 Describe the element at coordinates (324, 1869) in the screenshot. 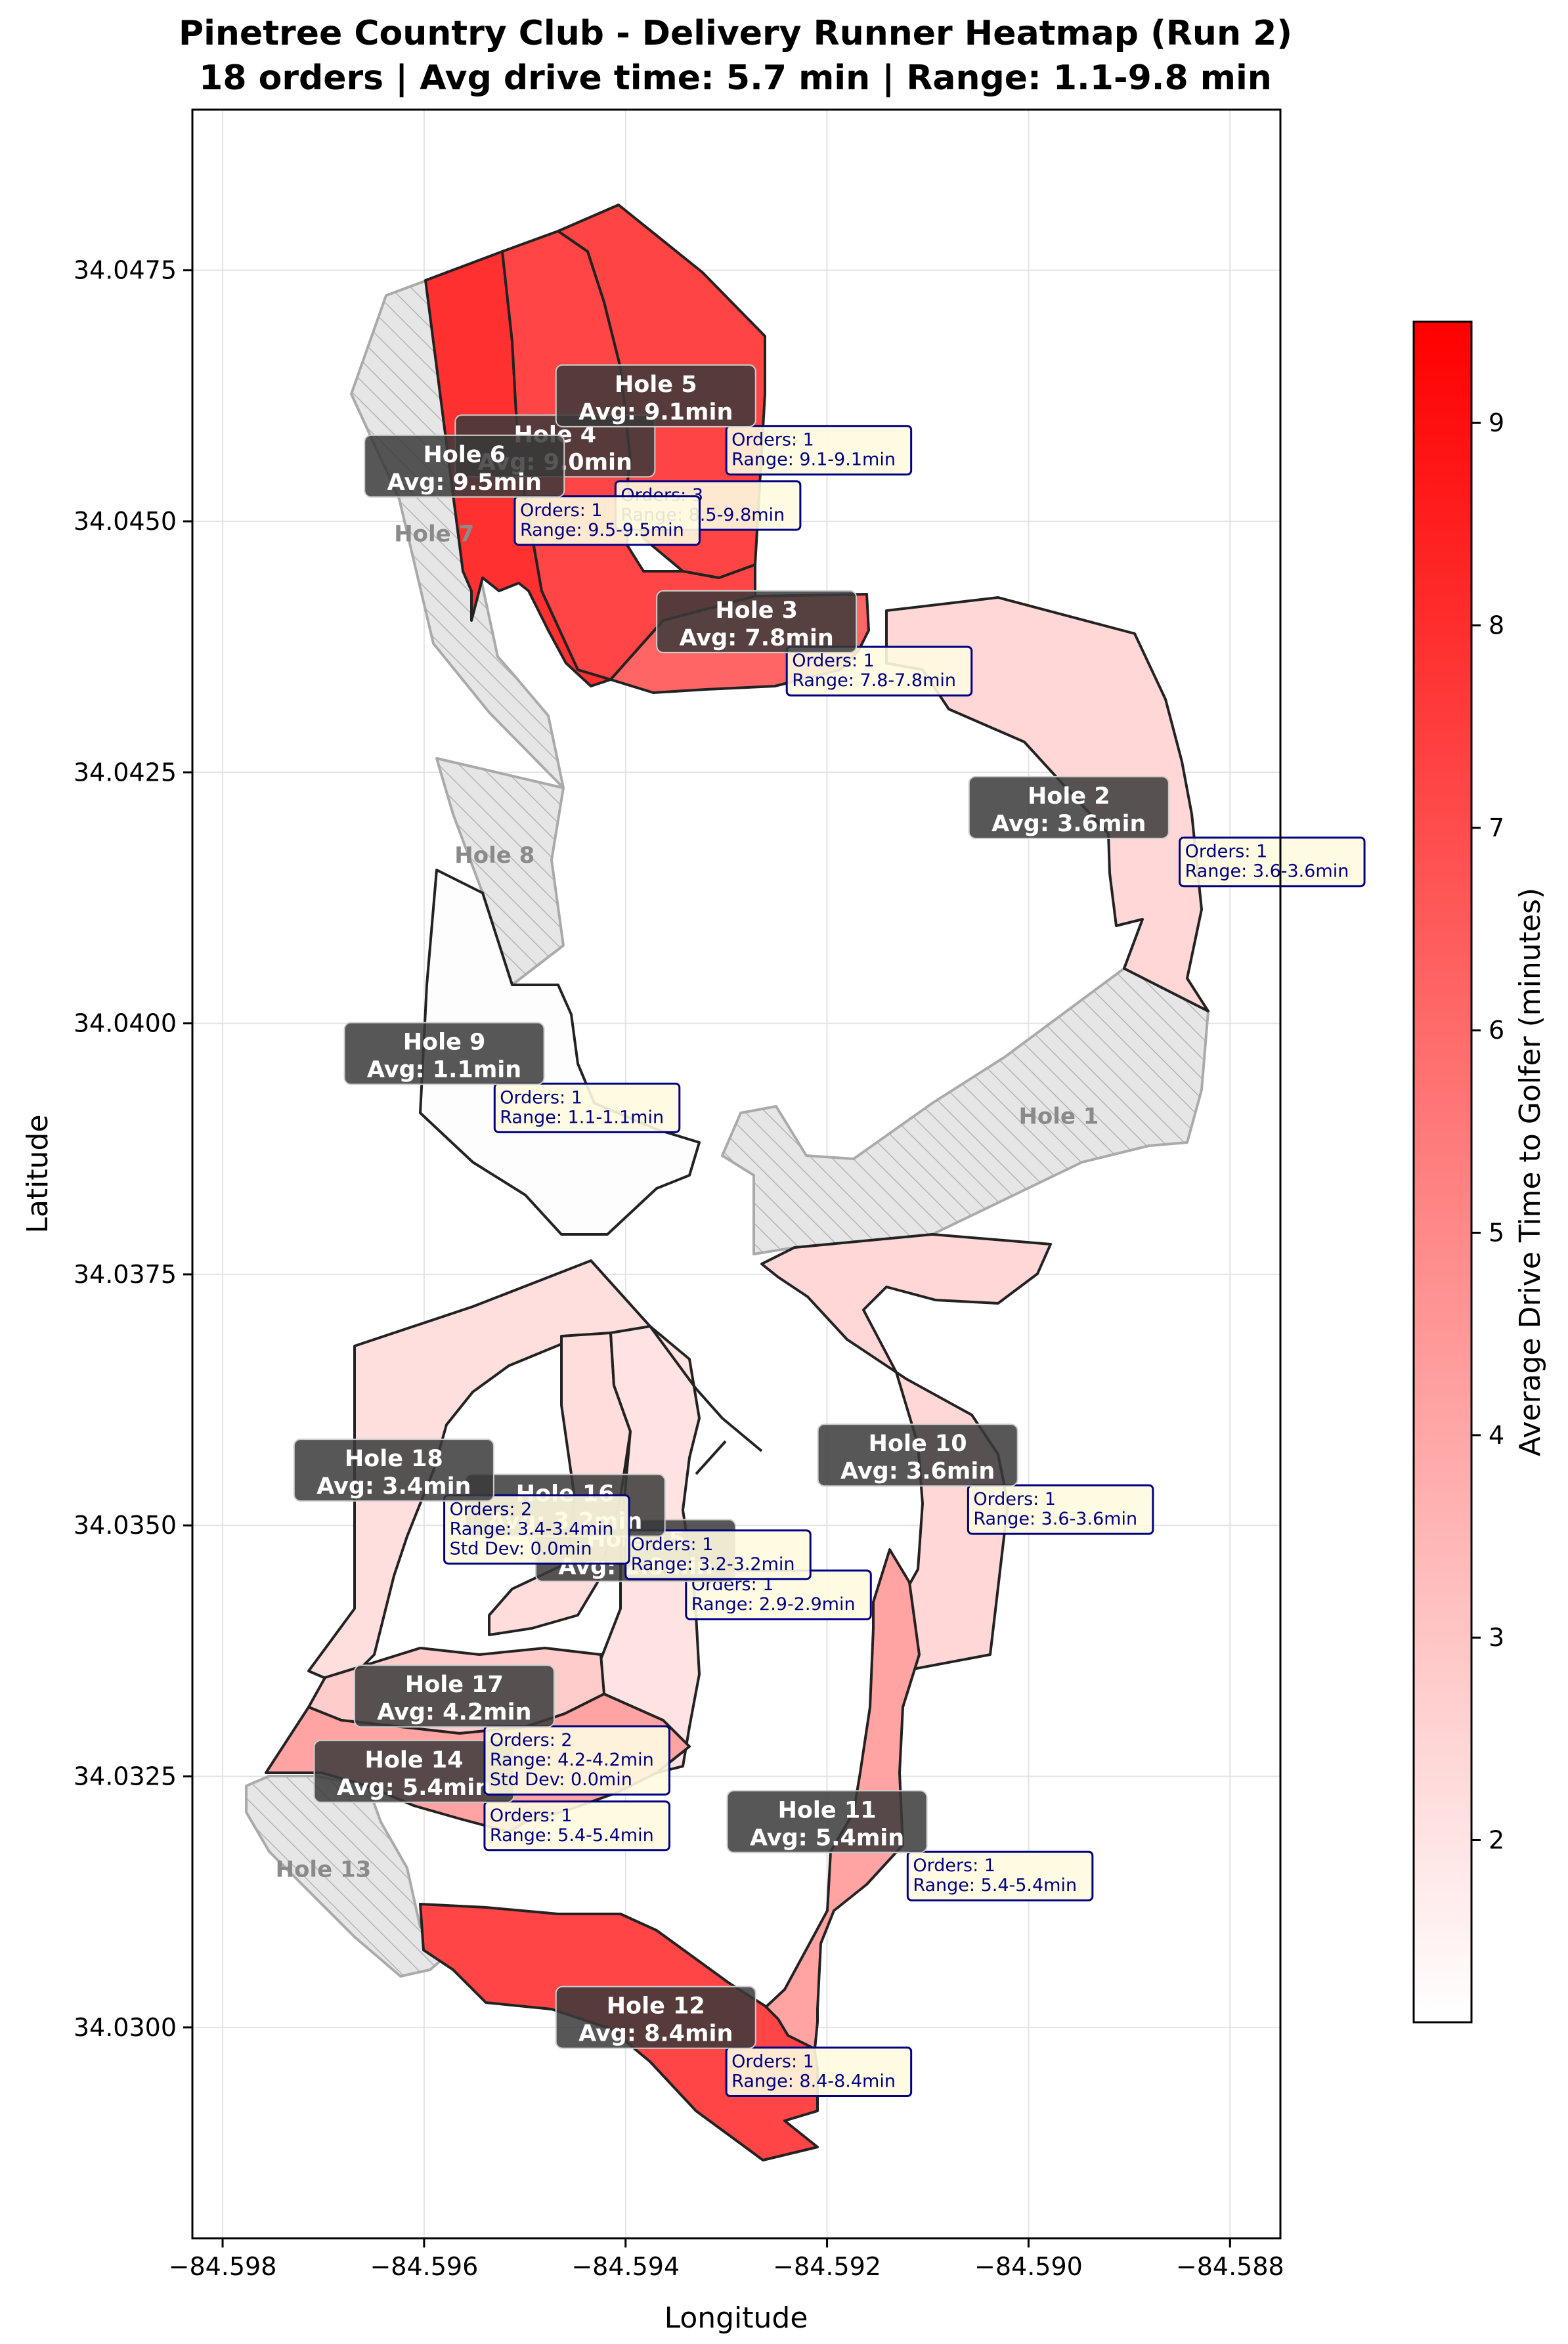

I see `unserved-hole-label: Hole 13` at that location.